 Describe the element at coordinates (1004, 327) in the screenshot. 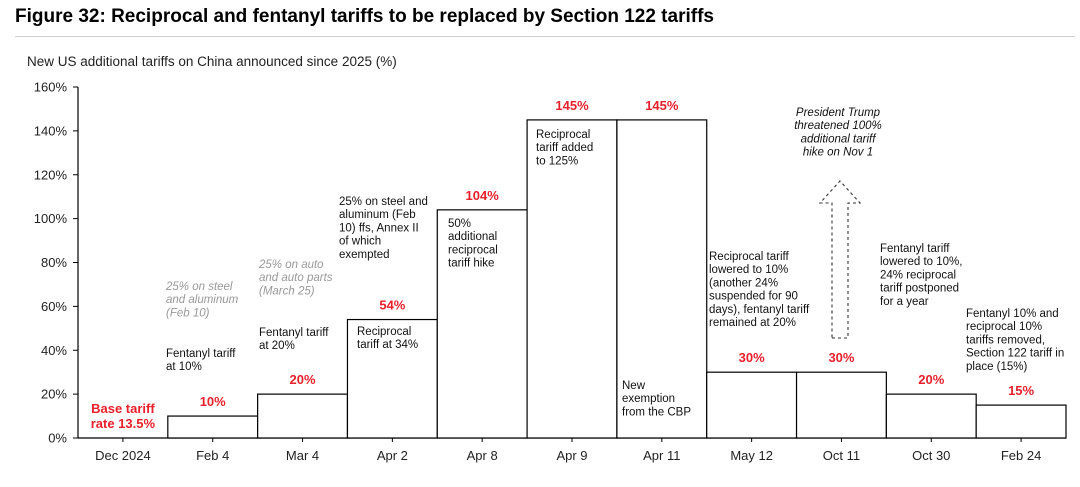

I see `annotation-line: reciprocal 10%` at that location.